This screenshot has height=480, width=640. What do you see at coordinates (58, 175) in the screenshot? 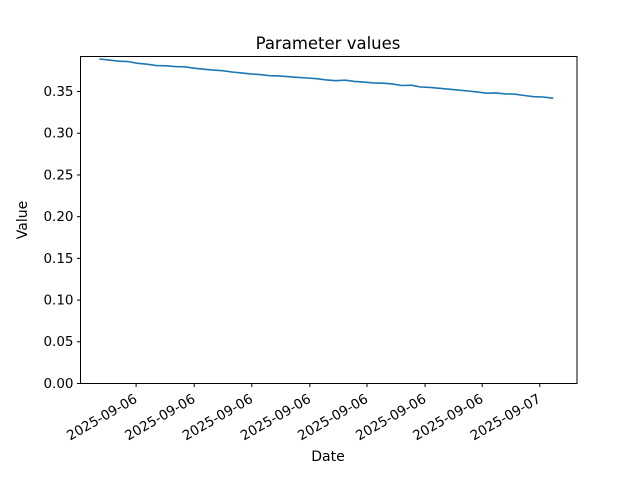
I see `y-tick-label: 0.25` at bounding box center [58, 175].